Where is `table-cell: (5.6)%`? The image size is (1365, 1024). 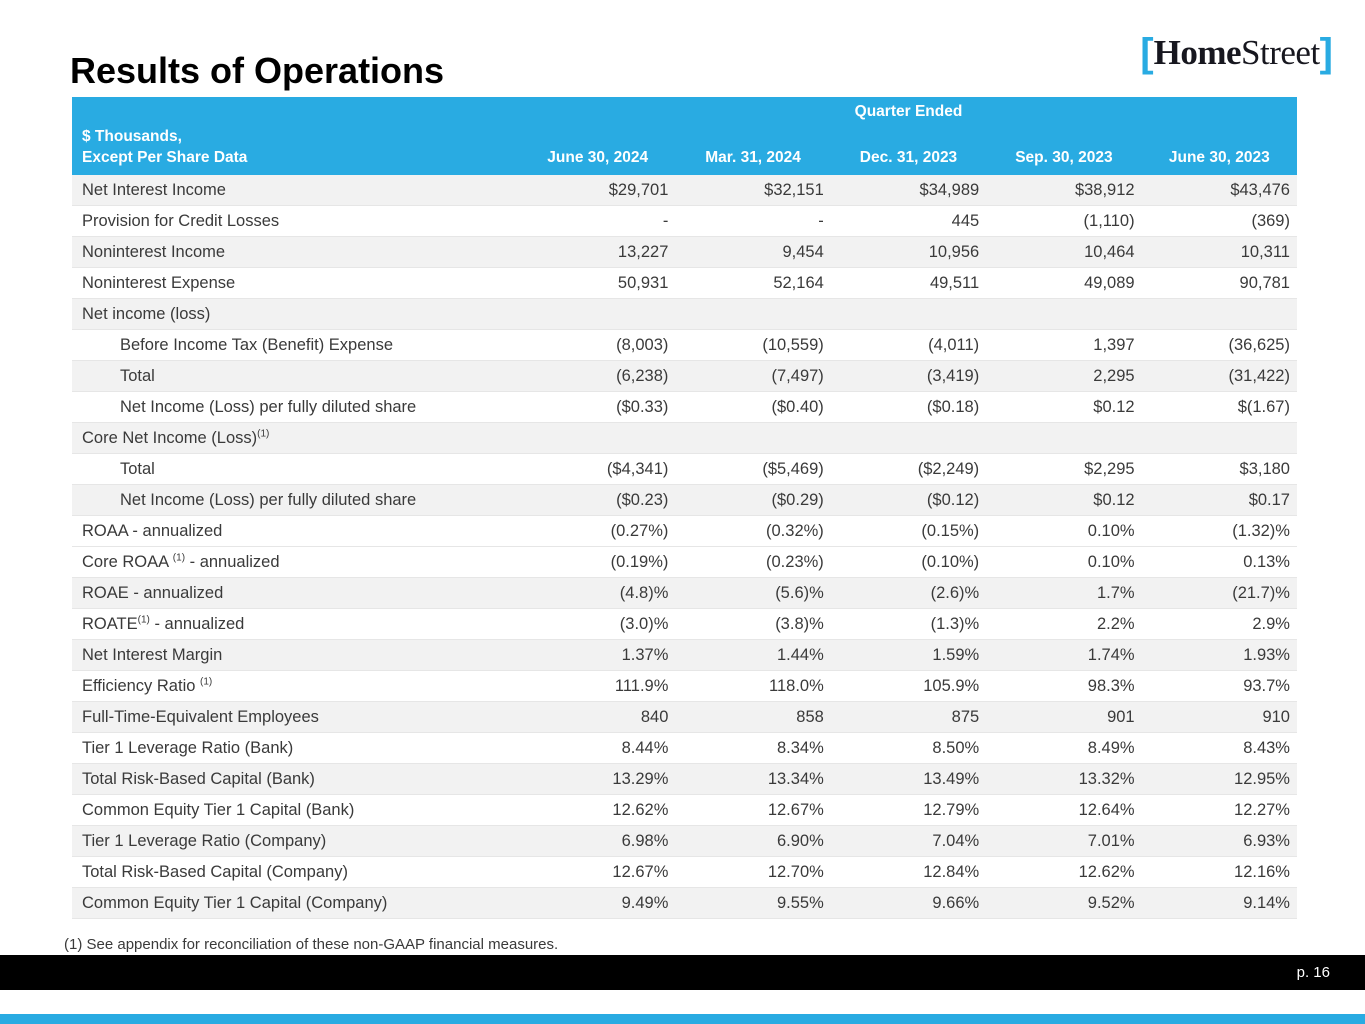
table-cell: (5.6)% is located at coordinates (799, 592).